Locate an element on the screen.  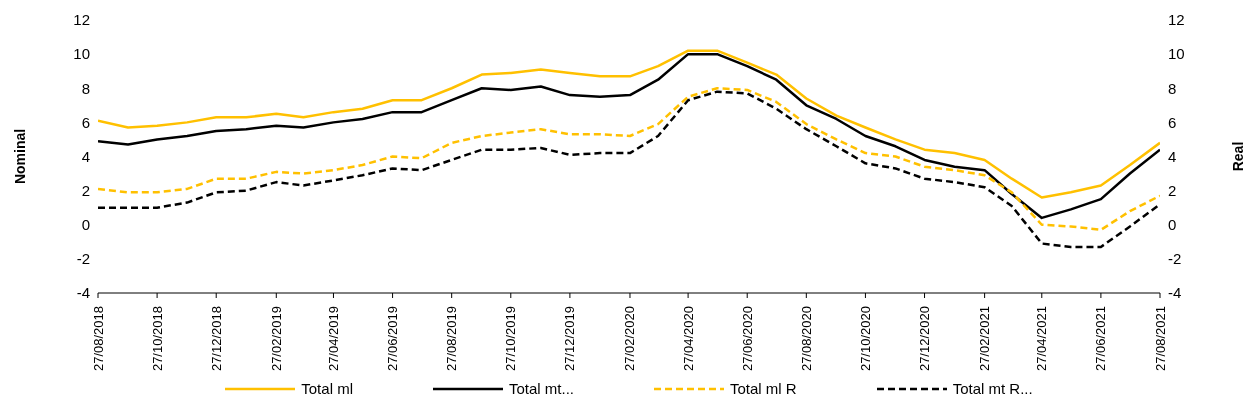
x-tick-label: 27/08/2018 is located at coordinates (98, 339).